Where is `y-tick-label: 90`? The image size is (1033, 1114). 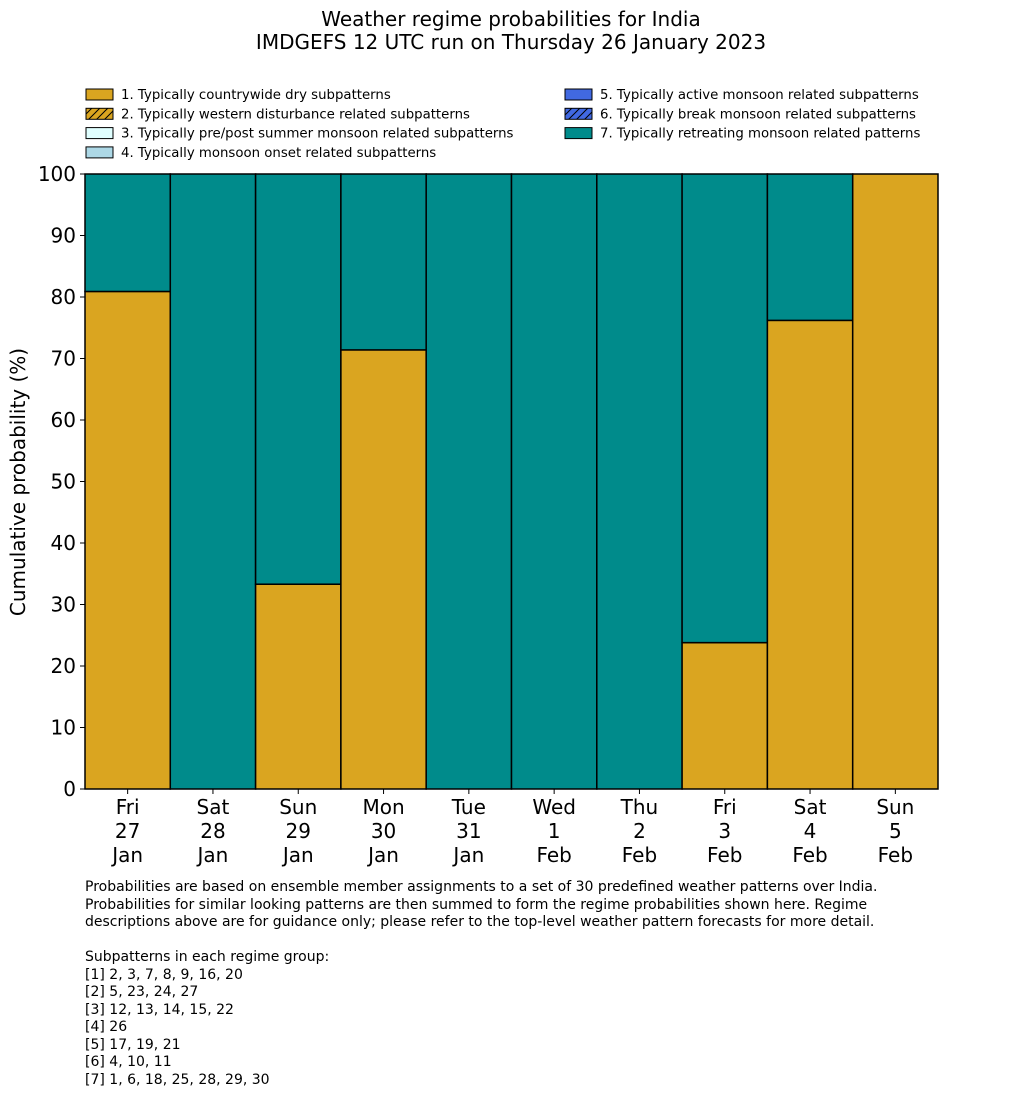
y-tick-label: 90 is located at coordinates (63, 236).